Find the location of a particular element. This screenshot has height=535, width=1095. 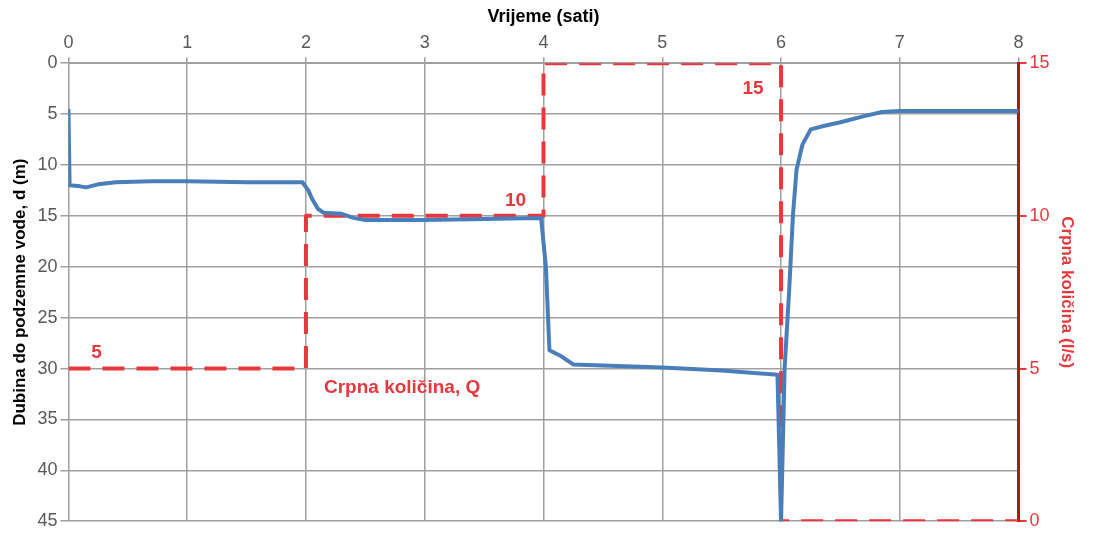

series-label: Crpna količina, Q is located at coordinates (402, 387).